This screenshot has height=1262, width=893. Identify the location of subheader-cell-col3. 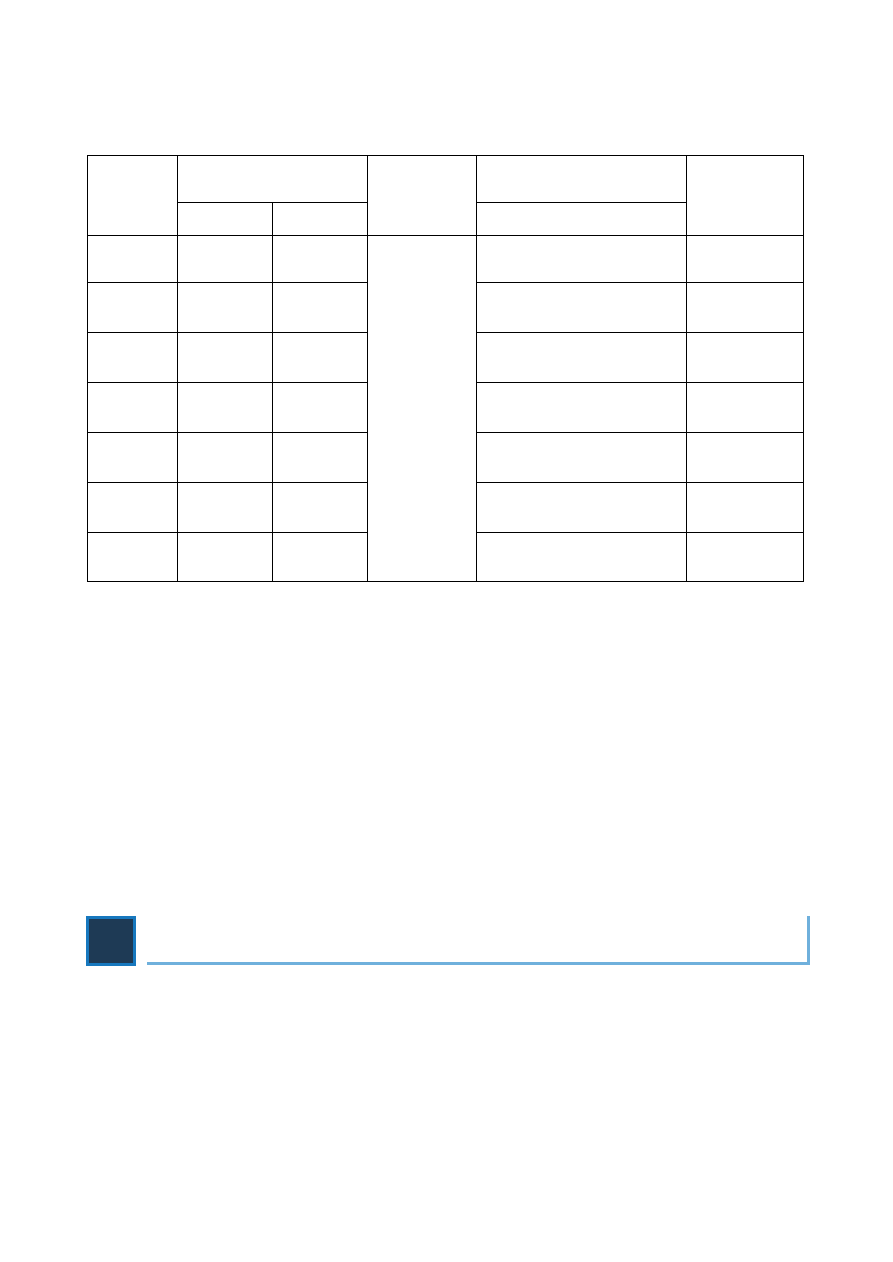
(320, 219).